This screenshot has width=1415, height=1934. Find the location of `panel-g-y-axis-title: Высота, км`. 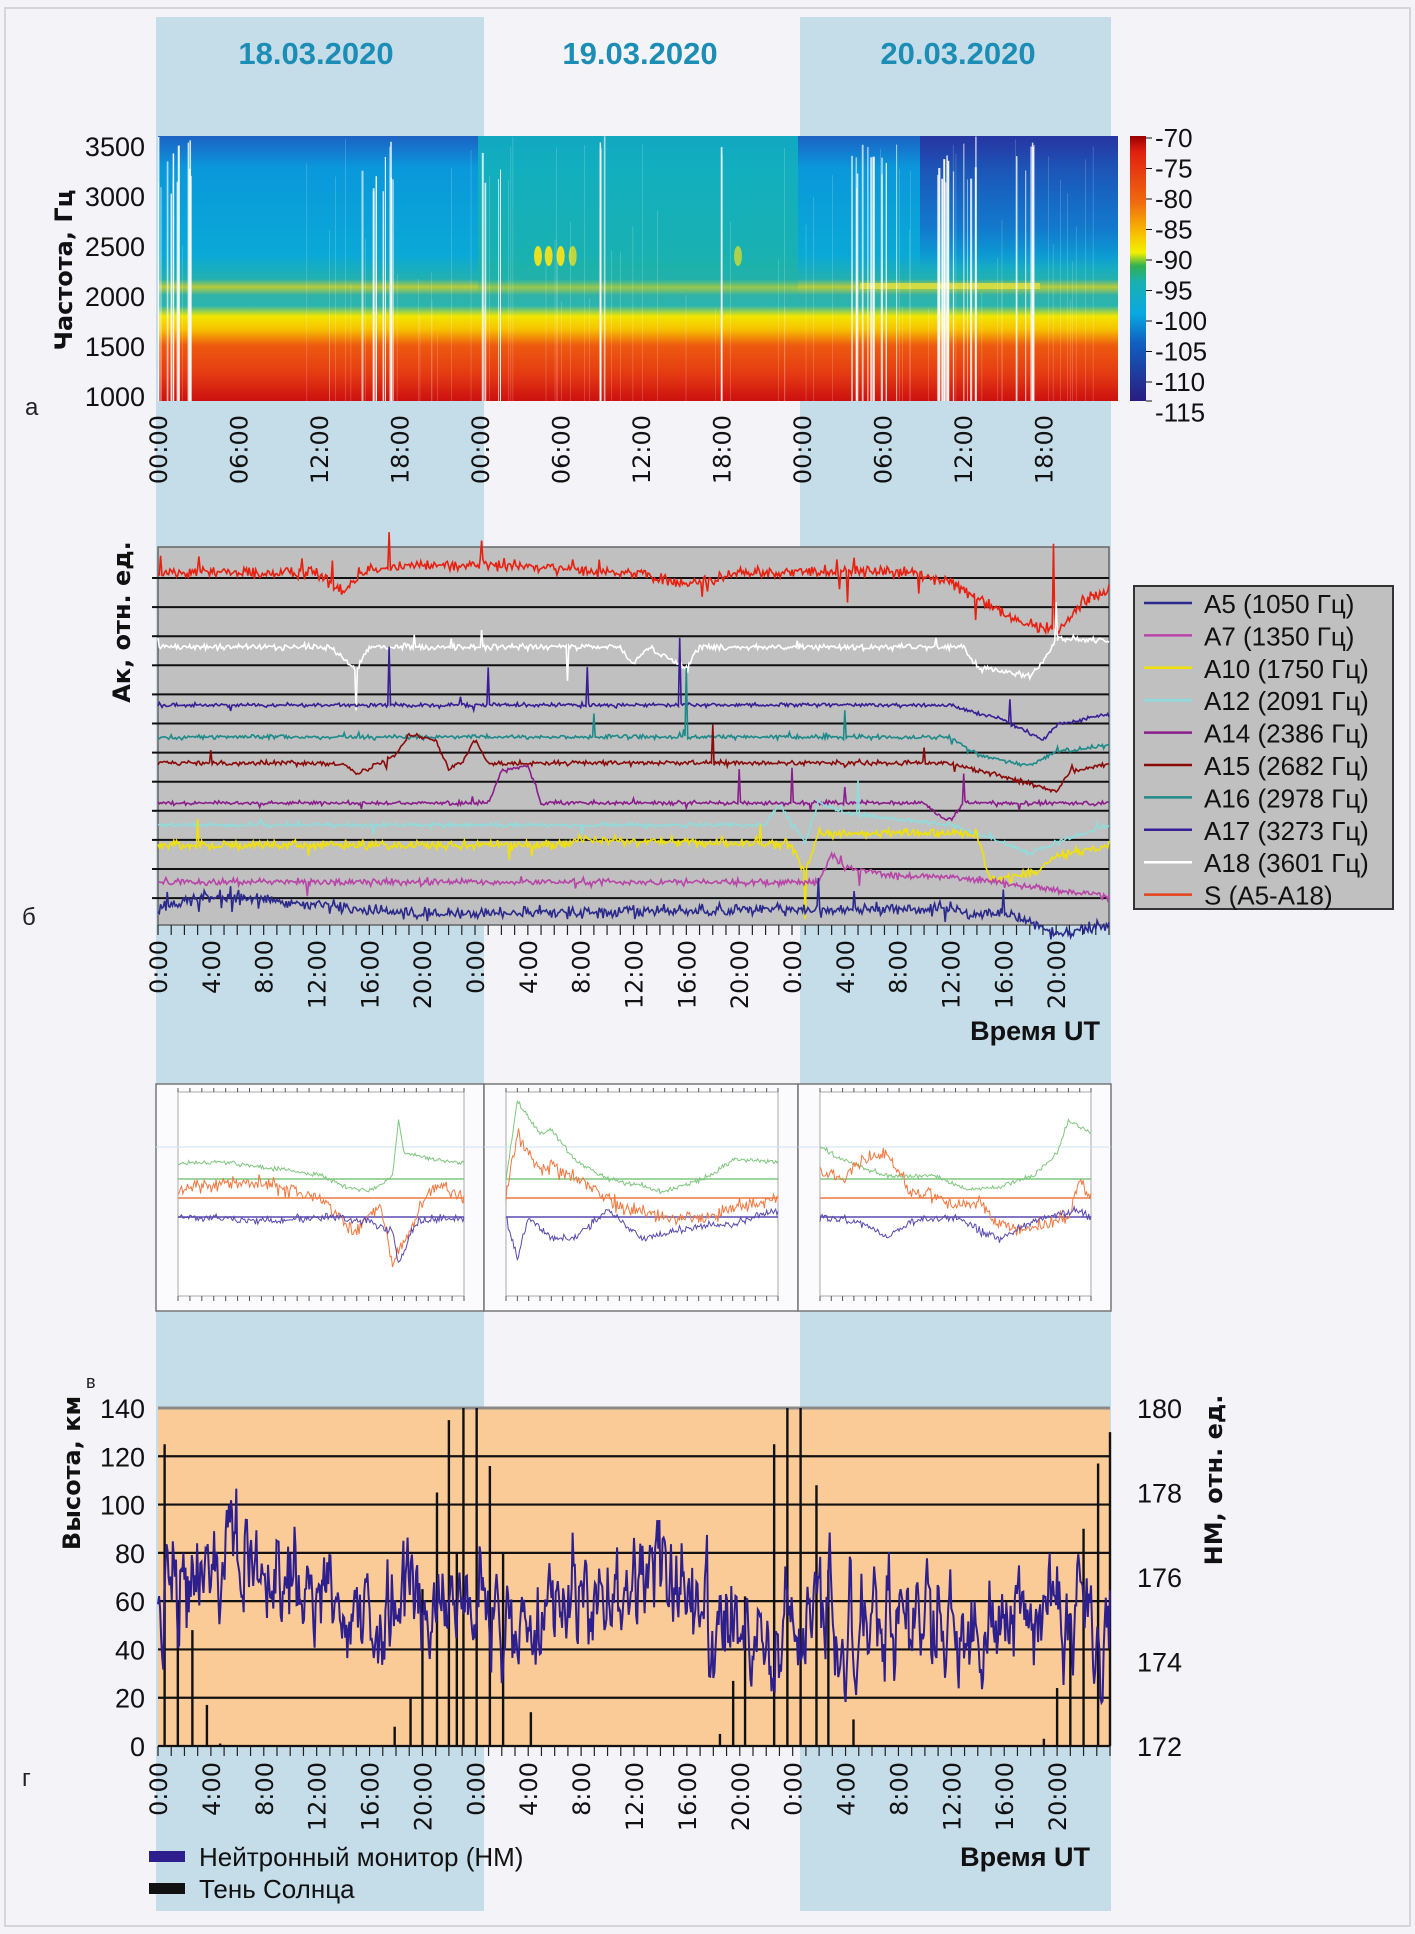

panel-g-y-axis-title: Высота, км is located at coordinates (72, 1473).